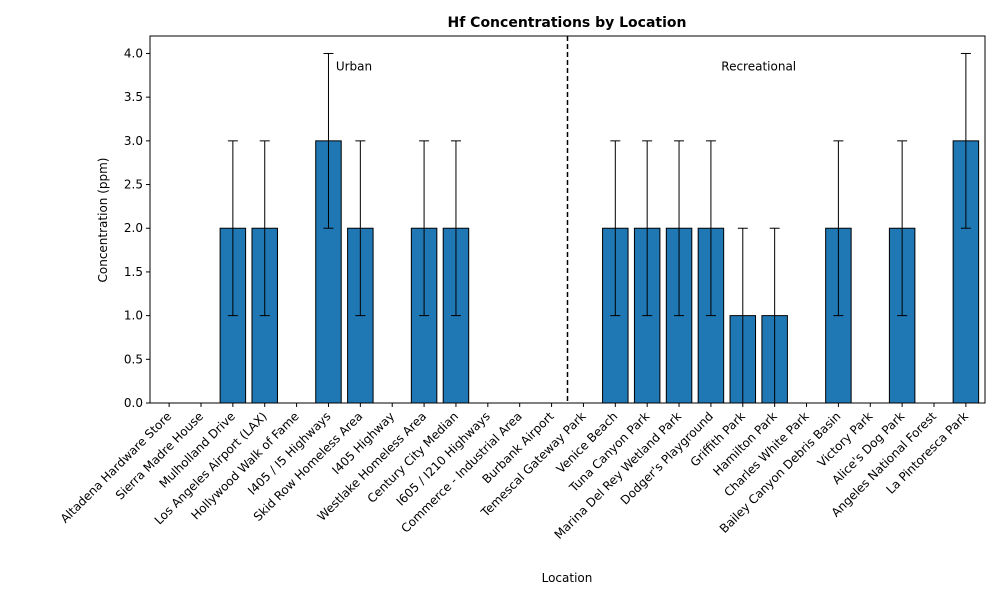 The height and width of the screenshot is (600, 1000). Describe the element at coordinates (354, 67) in the screenshot. I see `group-annotation: Urban` at that location.